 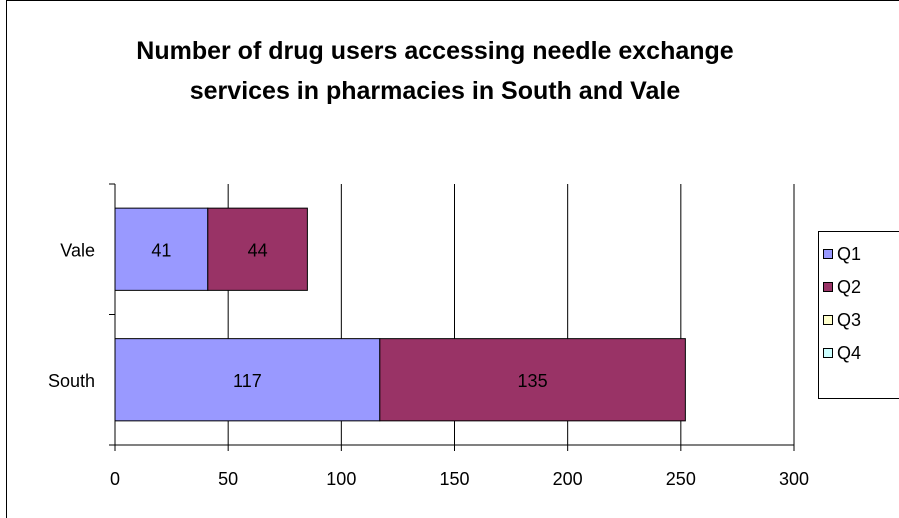 I want to click on x-tick-label: 150, so click(x=454, y=479).